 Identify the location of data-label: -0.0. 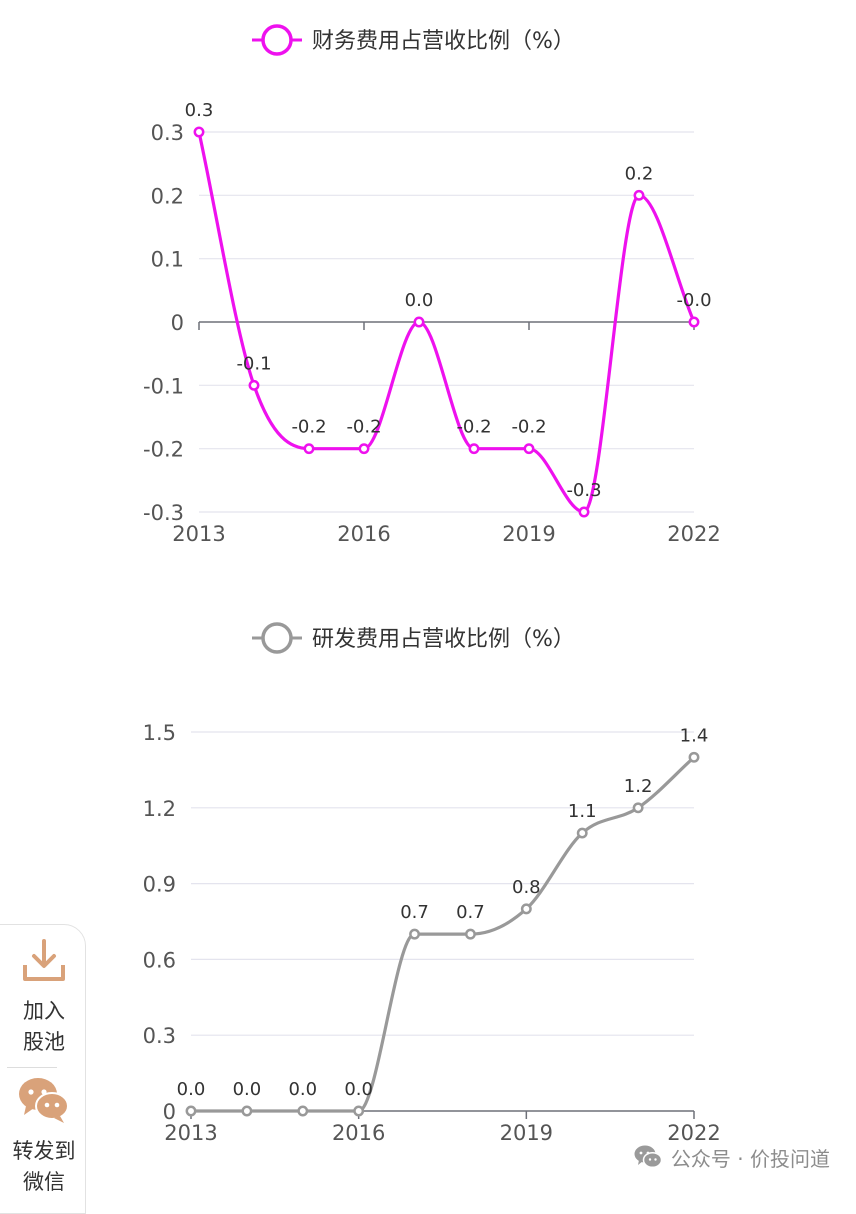
(693, 300).